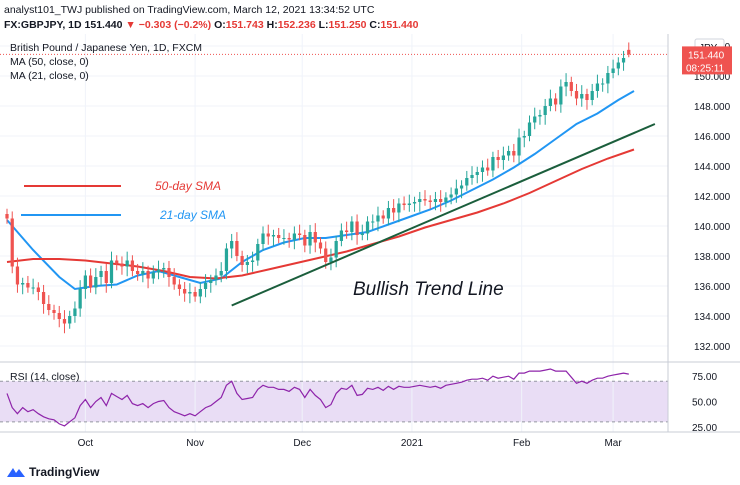 This screenshot has width=740, height=485. Describe the element at coordinates (192, 215) in the screenshot. I see `sma21-annotation: 21-day SMA` at that location.